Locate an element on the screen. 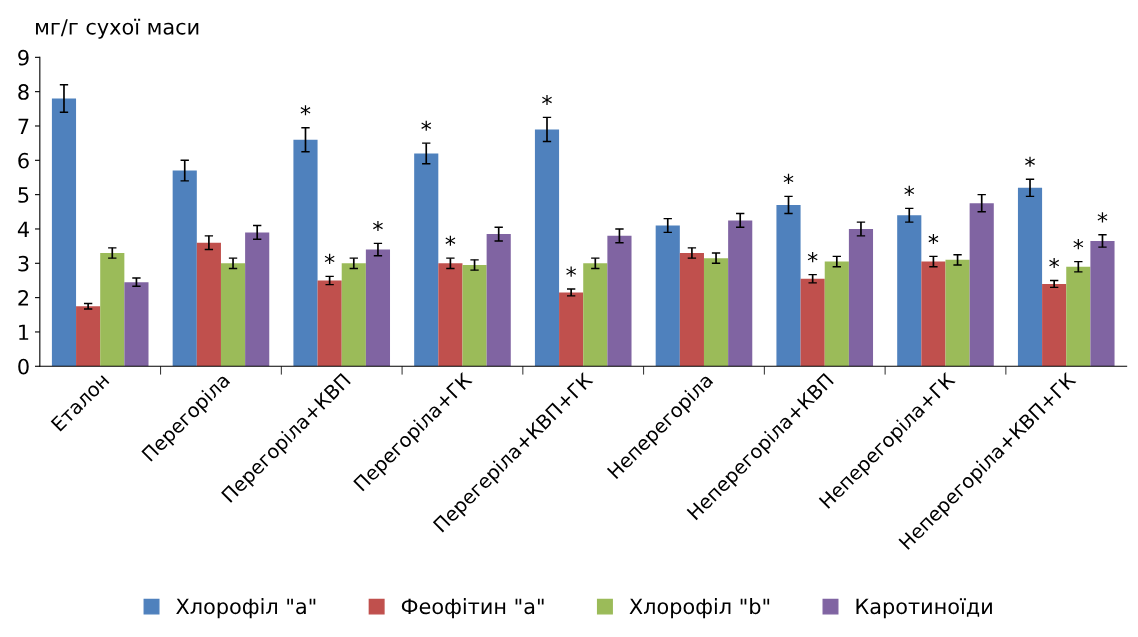 The height and width of the screenshot is (637, 1138). y-tick-label: 9 is located at coordinates (23, 57).